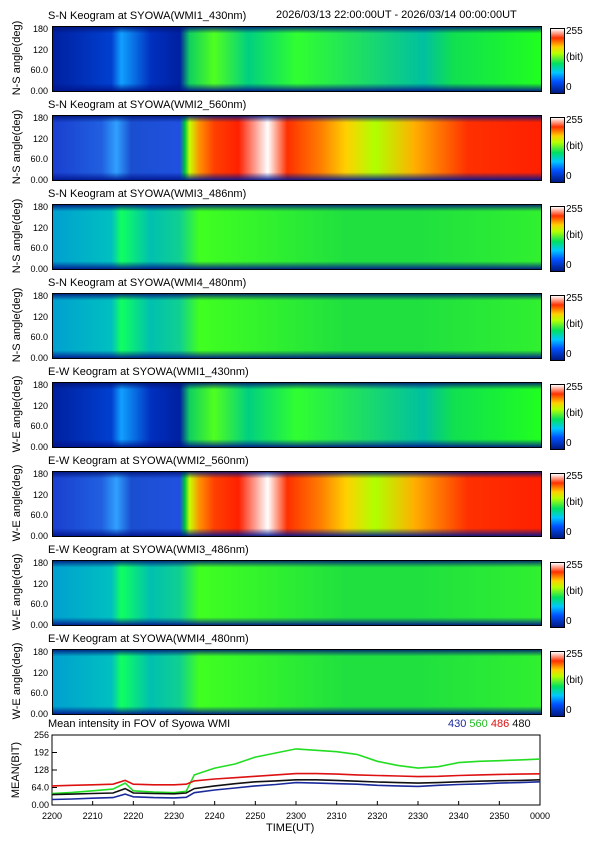 The width and height of the screenshot is (595, 842). I want to click on x-tick-label: 2320, so click(377, 816).